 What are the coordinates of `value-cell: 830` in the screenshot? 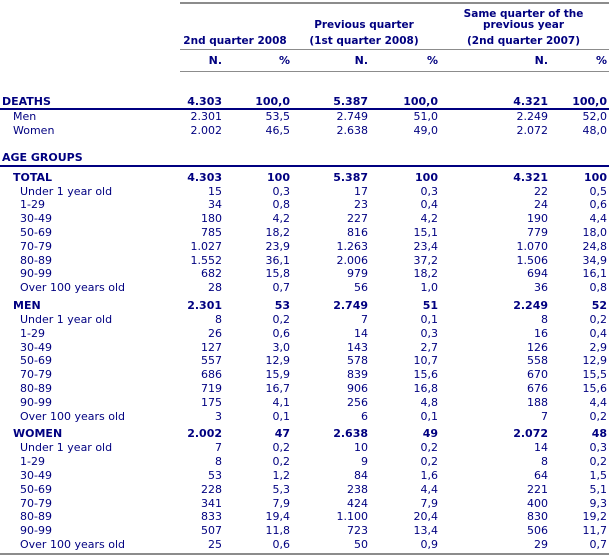 It's located at (537, 517).